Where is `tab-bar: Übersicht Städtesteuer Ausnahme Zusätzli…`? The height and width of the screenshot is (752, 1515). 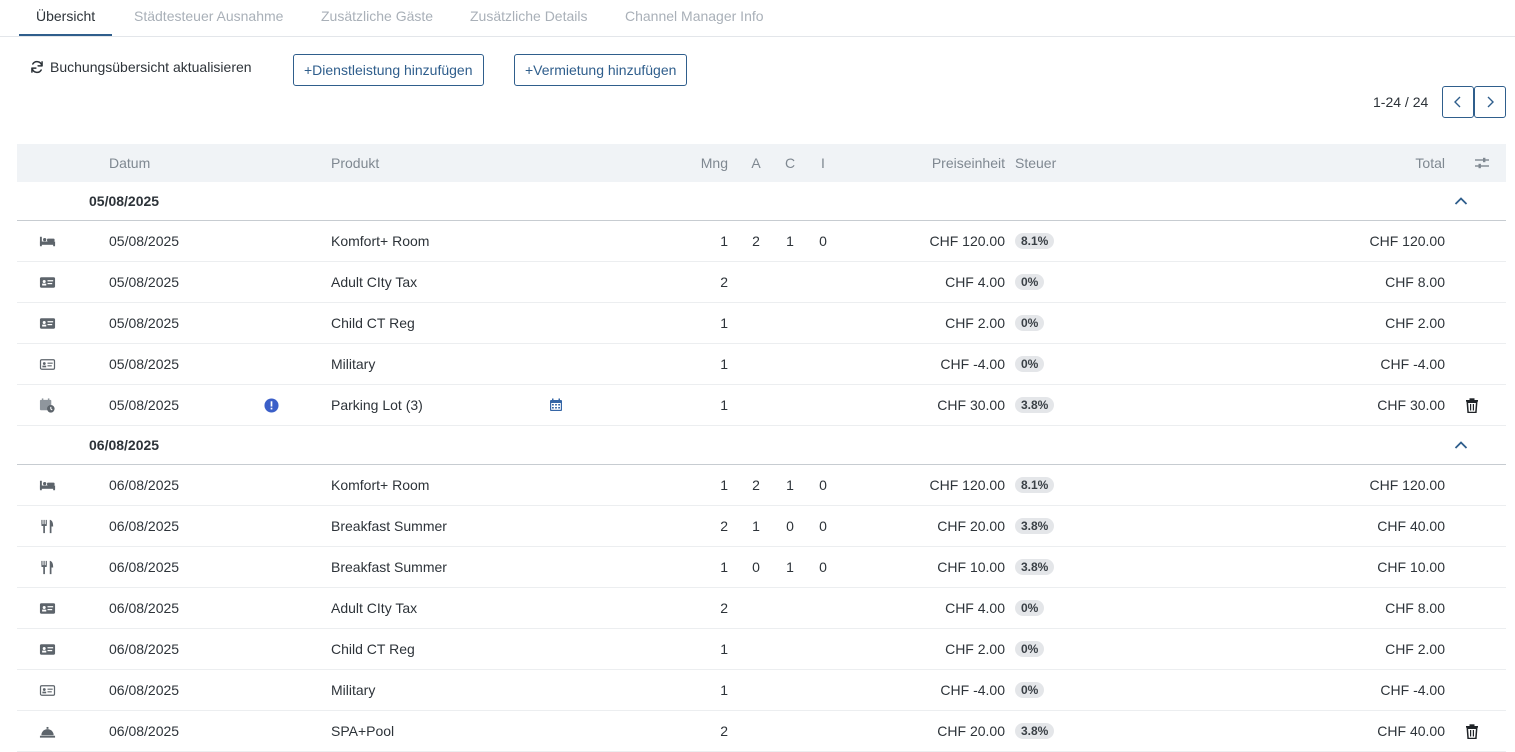
tab-bar: Übersicht Städtesteuer Ausnahme Zusätzli… is located at coordinates (757, 18).